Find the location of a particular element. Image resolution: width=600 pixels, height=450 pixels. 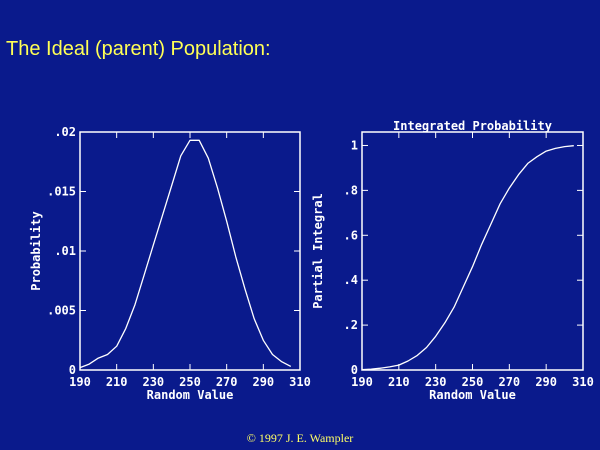

page-title: The Ideal (parent) Population: is located at coordinates (138, 49).